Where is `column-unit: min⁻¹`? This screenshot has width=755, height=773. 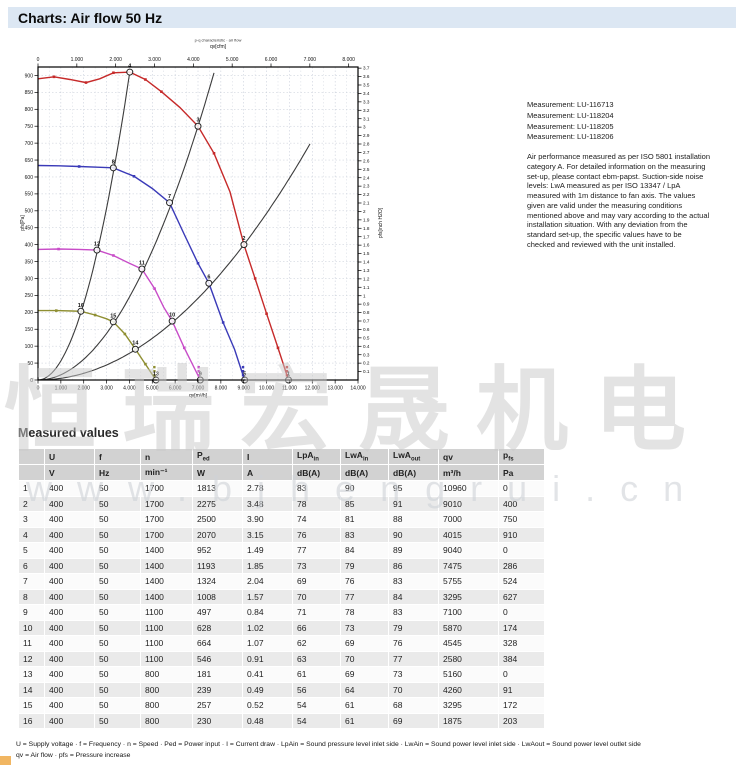 column-unit: min⁻¹ is located at coordinates (166, 472).